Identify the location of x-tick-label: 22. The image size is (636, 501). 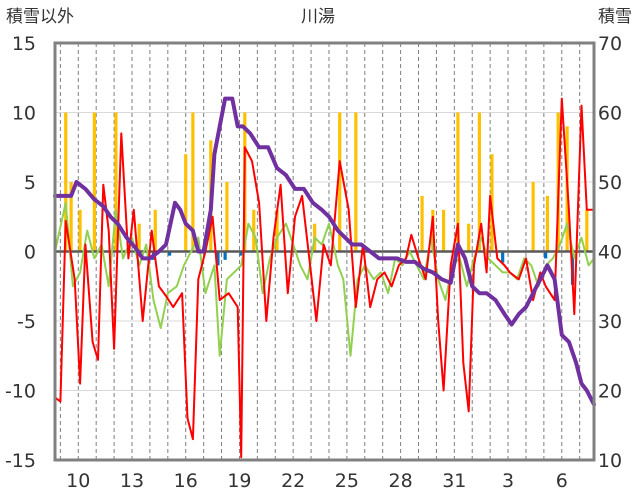
(293, 481).